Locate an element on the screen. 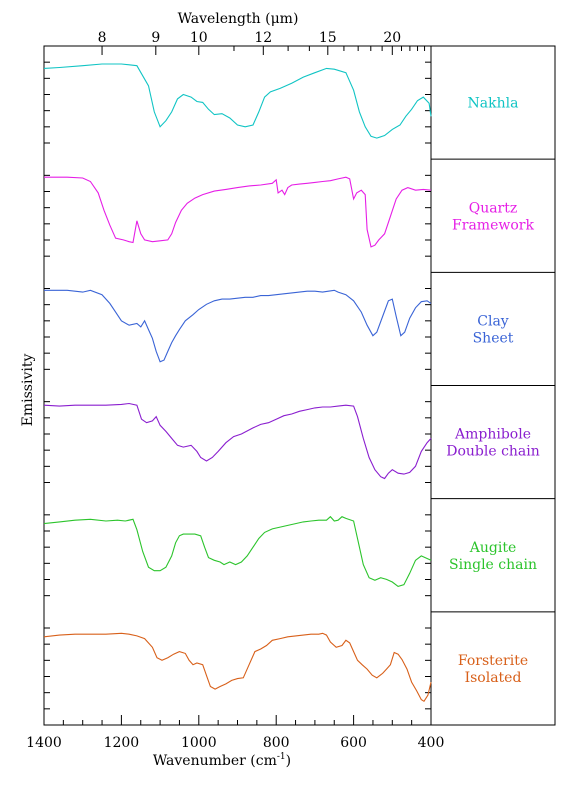  x-tick-label: 1000 is located at coordinates (199, 743).